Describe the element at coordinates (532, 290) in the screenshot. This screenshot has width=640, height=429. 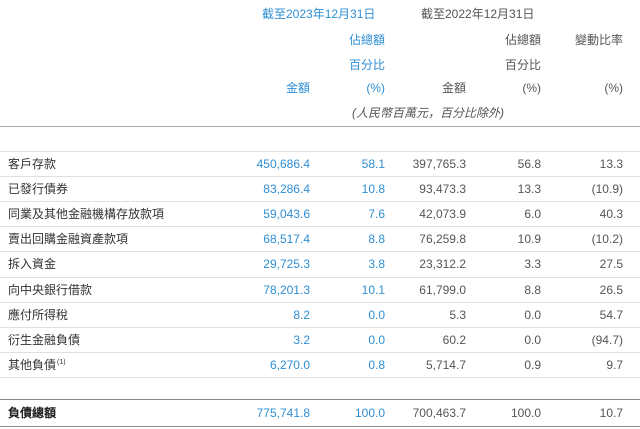
I see `share-2022-cell: 8.8` at that location.